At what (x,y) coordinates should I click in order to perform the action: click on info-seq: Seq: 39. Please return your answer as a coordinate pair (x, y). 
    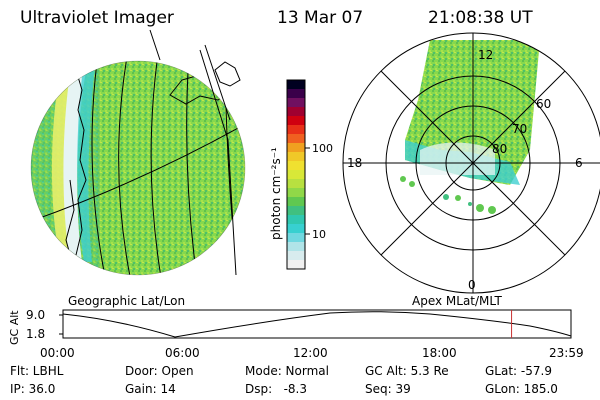
    Looking at the image, I should click on (388, 389).